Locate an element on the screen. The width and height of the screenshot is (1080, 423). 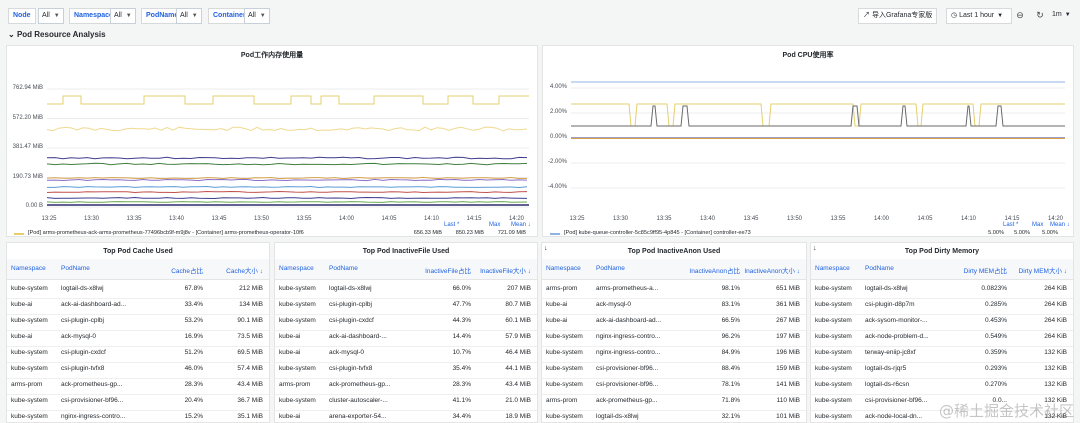
column-header: InactiveFile占比 is located at coordinates (448, 271).